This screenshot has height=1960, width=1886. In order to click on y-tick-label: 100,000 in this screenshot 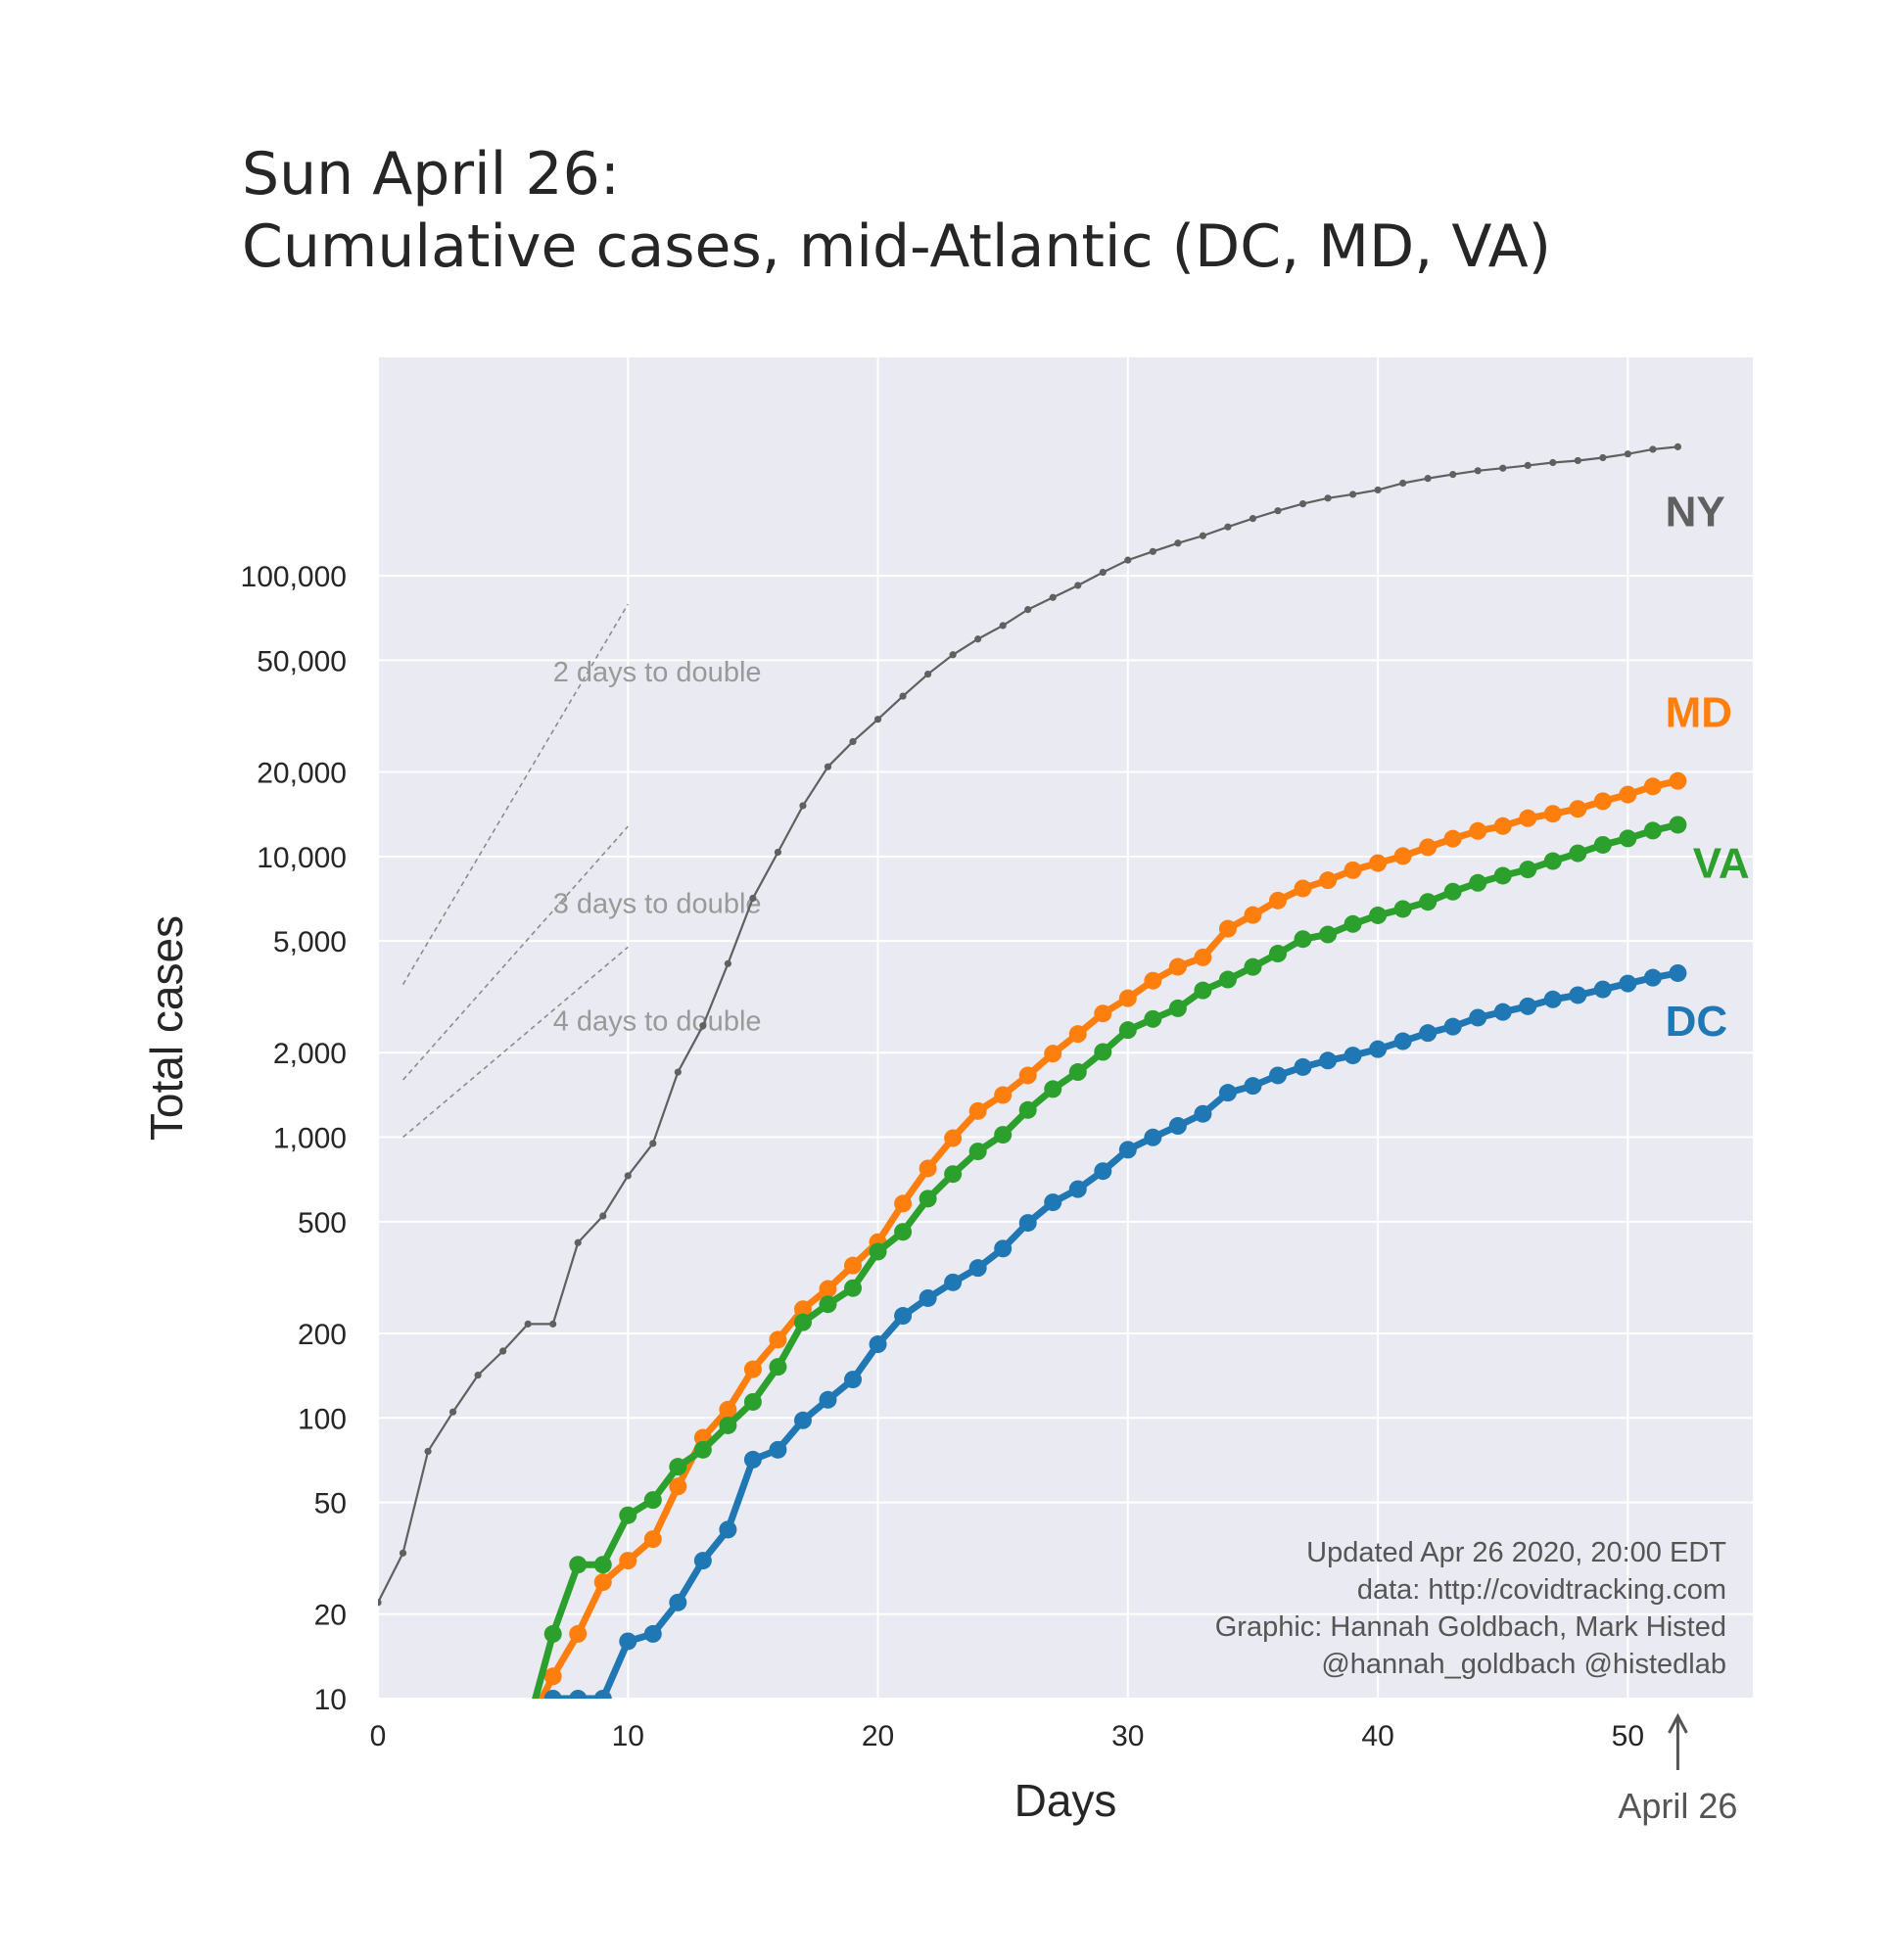, I will do `click(294, 577)`.